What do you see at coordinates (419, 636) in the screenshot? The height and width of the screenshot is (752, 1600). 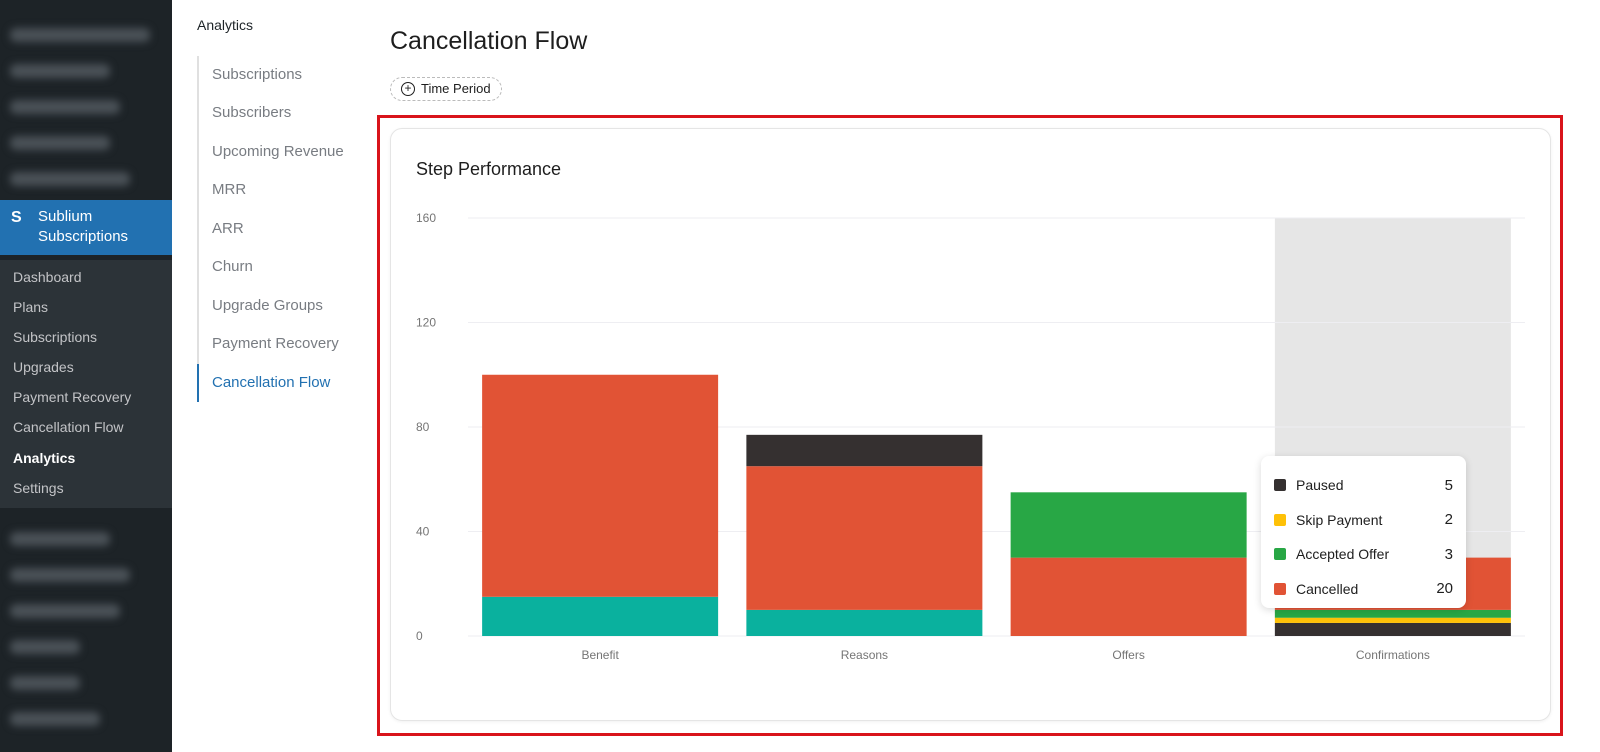 I see `y-tick-label: 0` at bounding box center [419, 636].